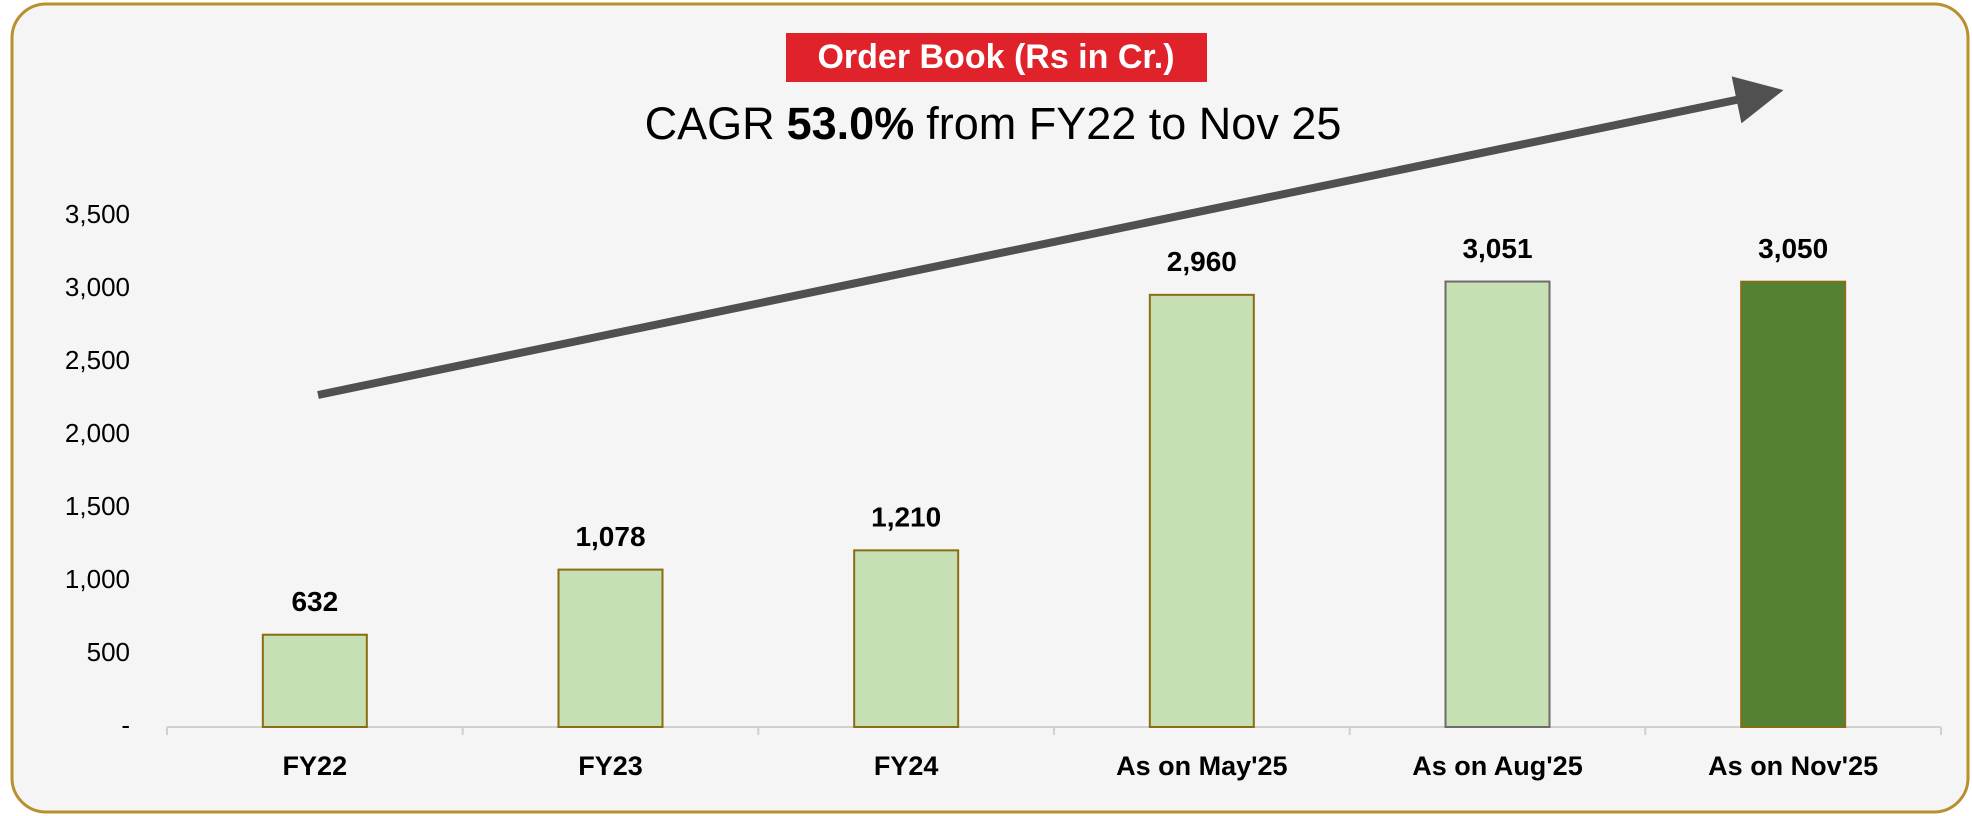 This screenshot has width=1972, height=816. What do you see at coordinates (610, 766) in the screenshot?
I see `x-tick-label: FY23` at bounding box center [610, 766].